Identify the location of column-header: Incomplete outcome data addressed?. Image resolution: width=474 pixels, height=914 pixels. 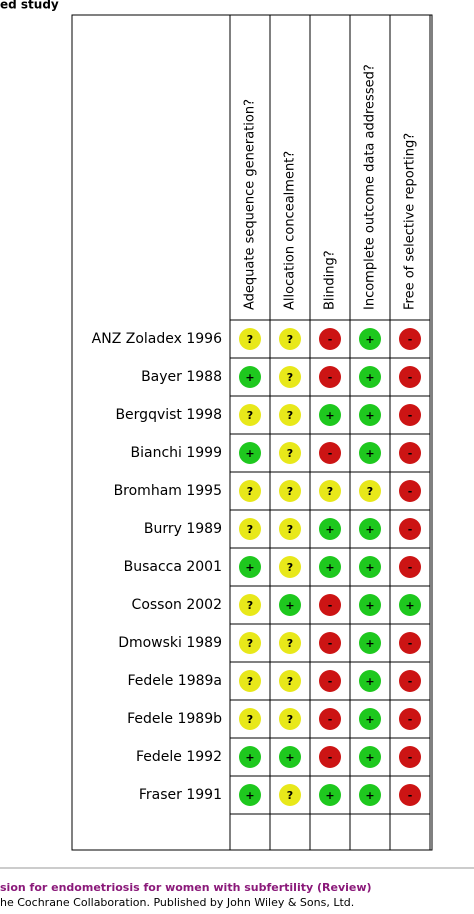
(370, 187).